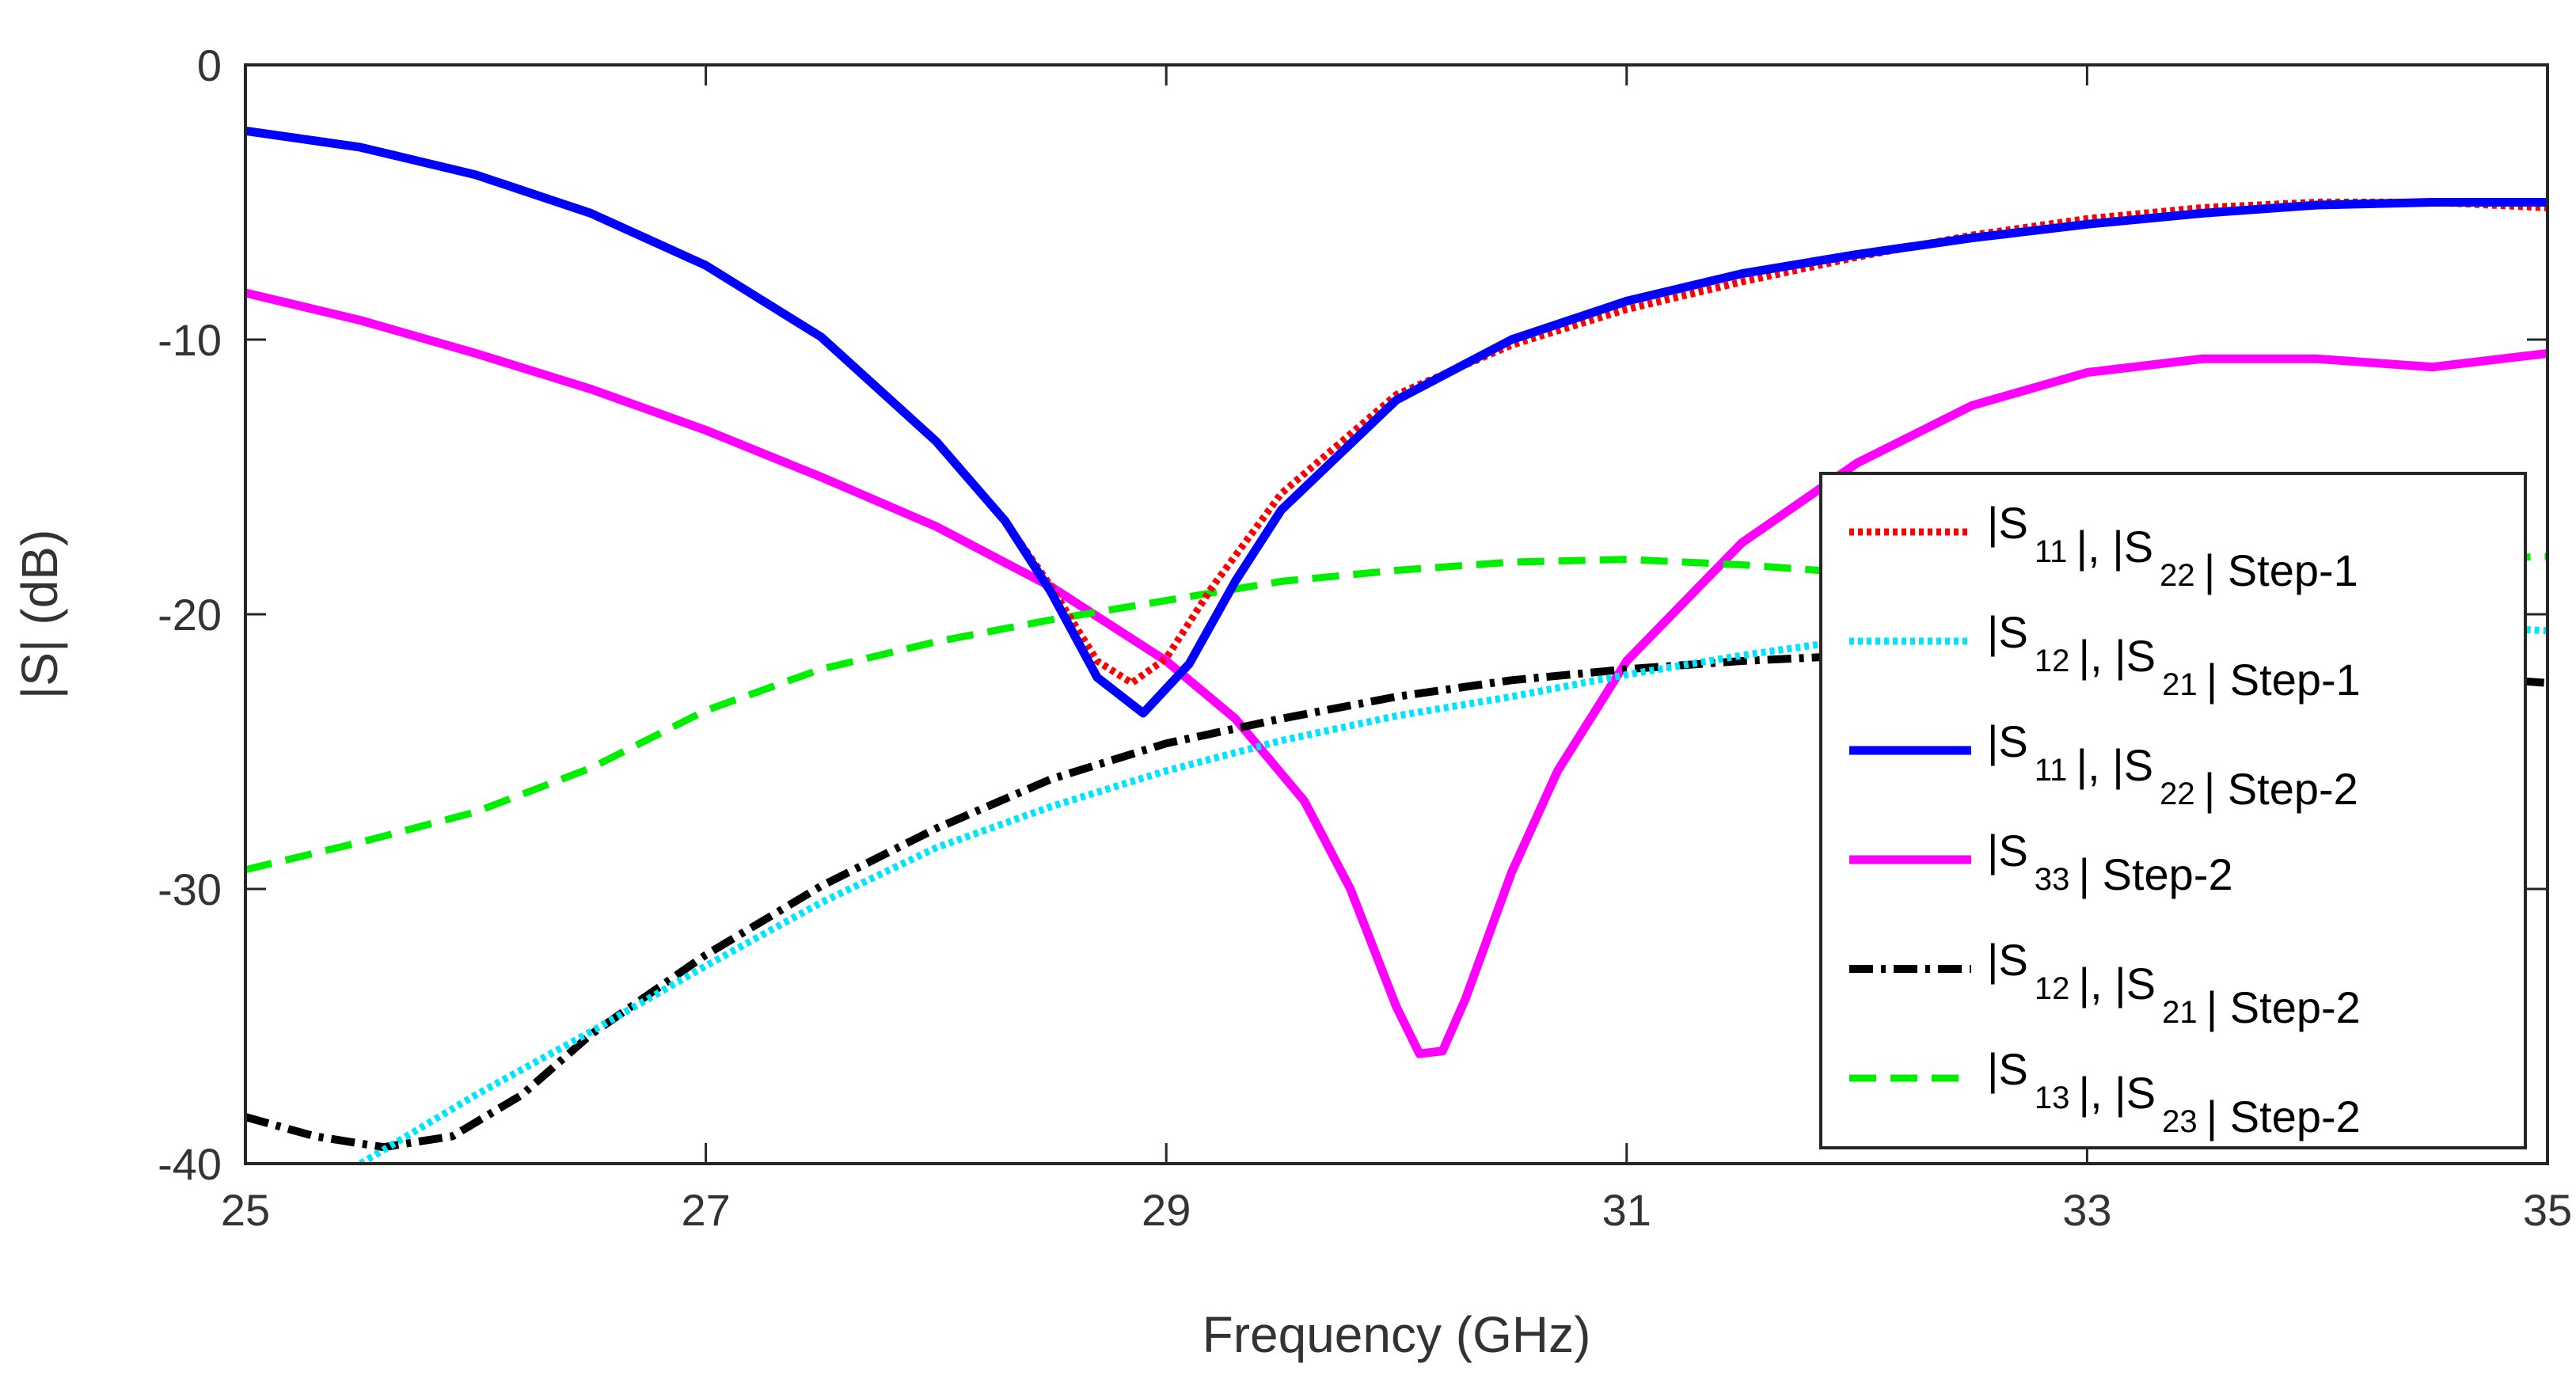 The image size is (2576, 1394). What do you see at coordinates (245, 1210) in the screenshot?
I see `x-tick-label: 25` at bounding box center [245, 1210].